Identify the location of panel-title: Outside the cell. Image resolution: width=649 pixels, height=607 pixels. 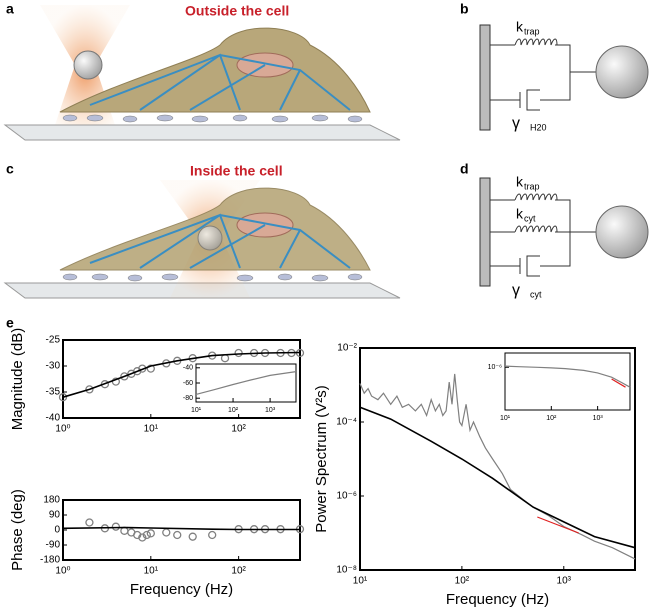
(237, 11).